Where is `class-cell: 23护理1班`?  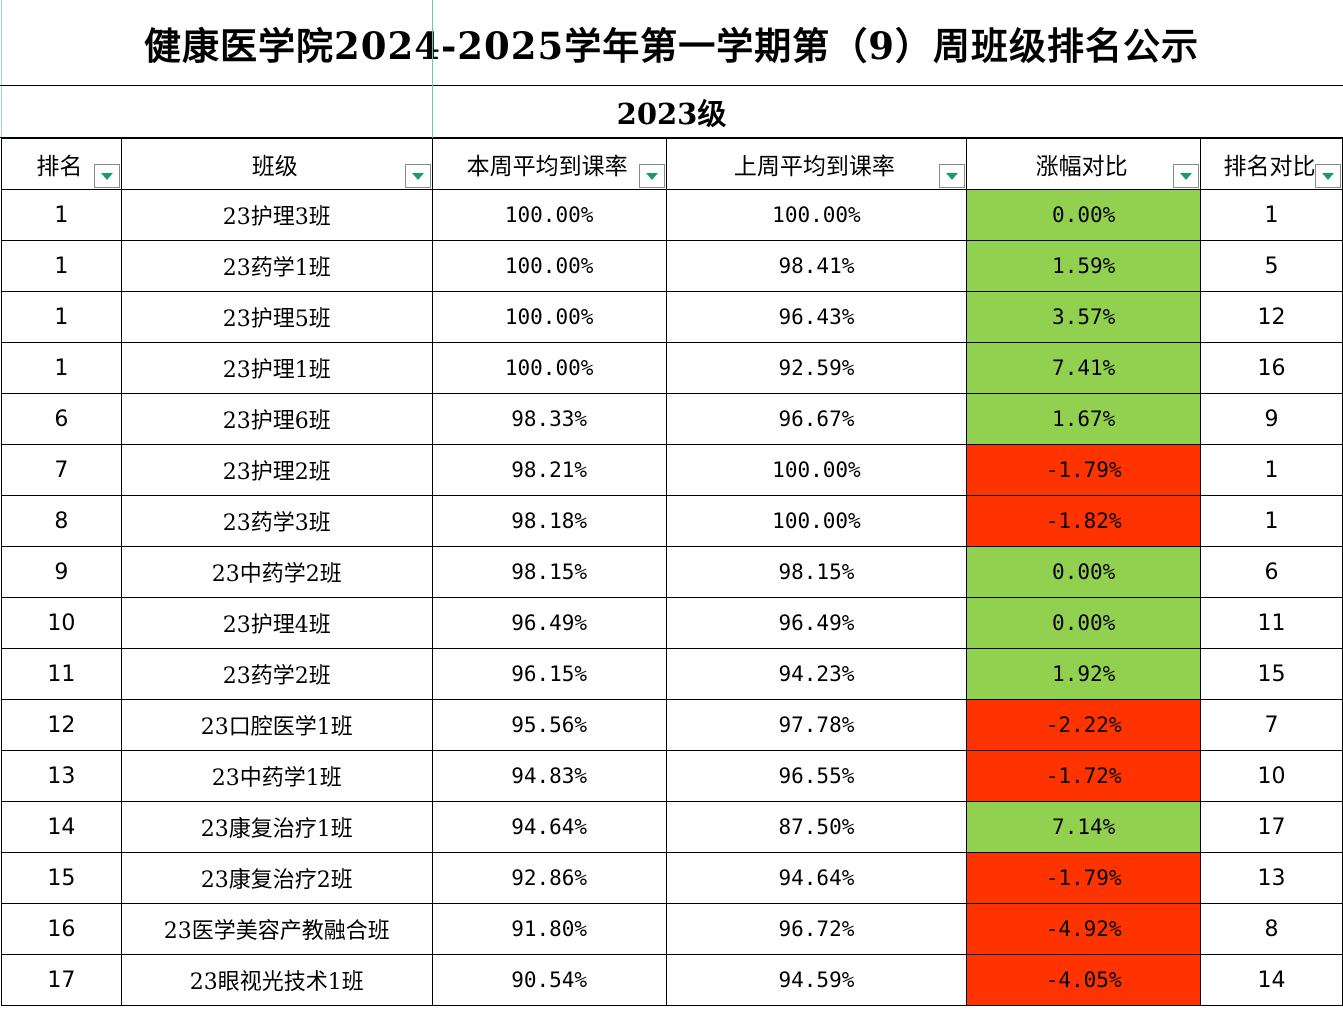
class-cell: 23护理1班 is located at coordinates (276, 368).